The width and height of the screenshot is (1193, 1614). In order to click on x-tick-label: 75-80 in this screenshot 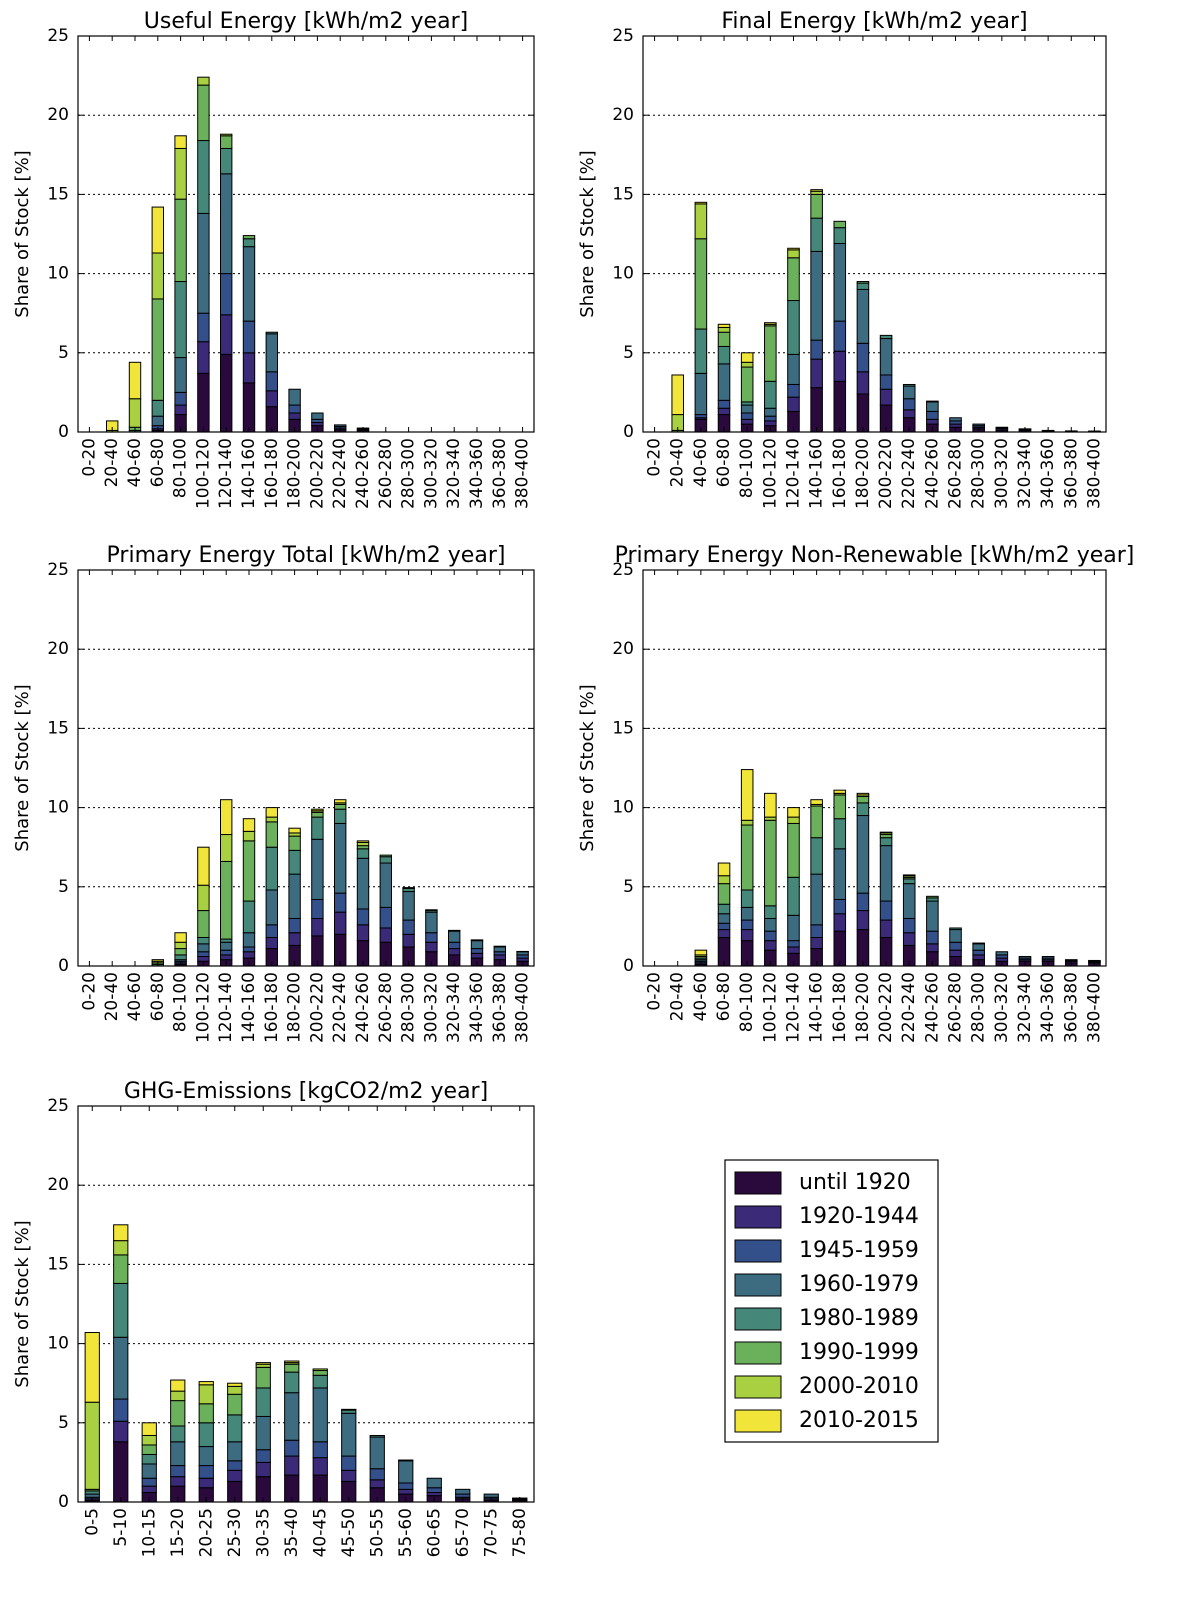, I will do `click(520, 1532)`.